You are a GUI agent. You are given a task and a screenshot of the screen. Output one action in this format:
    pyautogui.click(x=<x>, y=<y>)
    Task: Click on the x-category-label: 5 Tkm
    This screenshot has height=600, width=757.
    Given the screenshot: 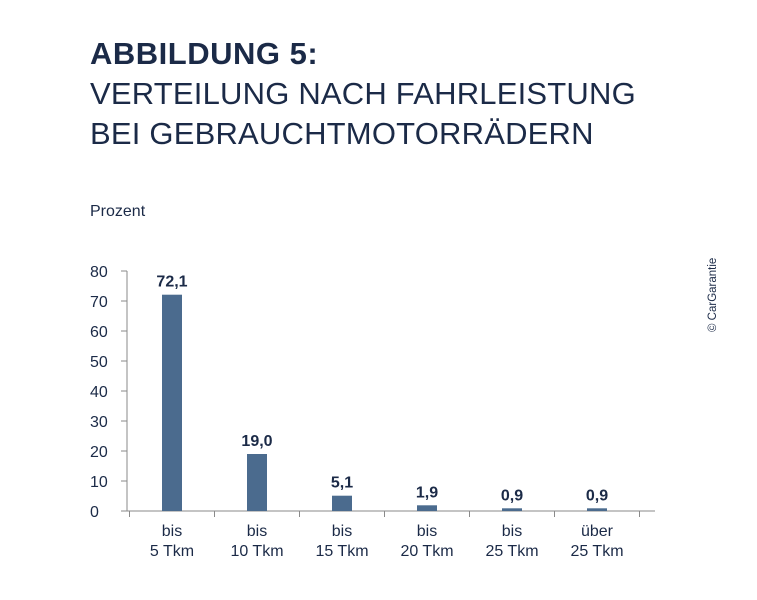 What is the action you would take?
    pyautogui.click(x=172, y=551)
    